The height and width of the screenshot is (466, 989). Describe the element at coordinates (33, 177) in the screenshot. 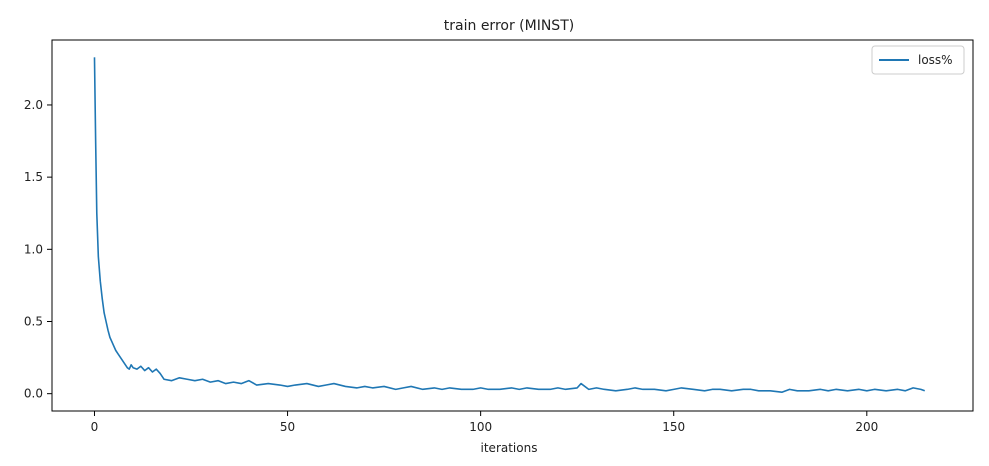

I see `y-tick-label: 1.5` at that location.